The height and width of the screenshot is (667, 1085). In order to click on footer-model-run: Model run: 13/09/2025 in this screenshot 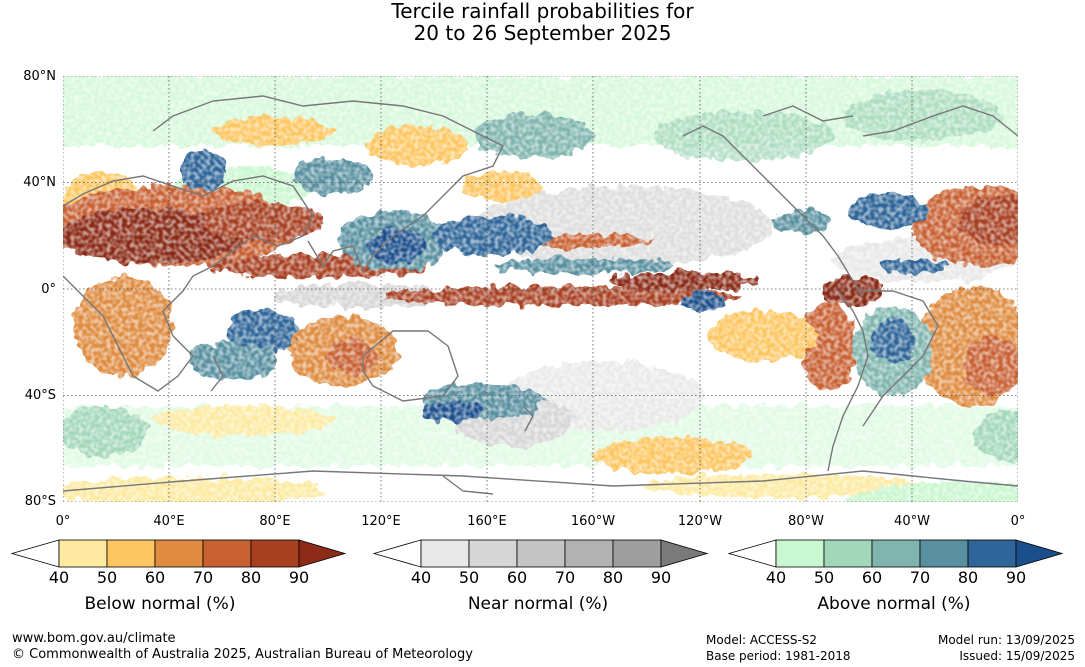, I will do `click(1006, 640)`.